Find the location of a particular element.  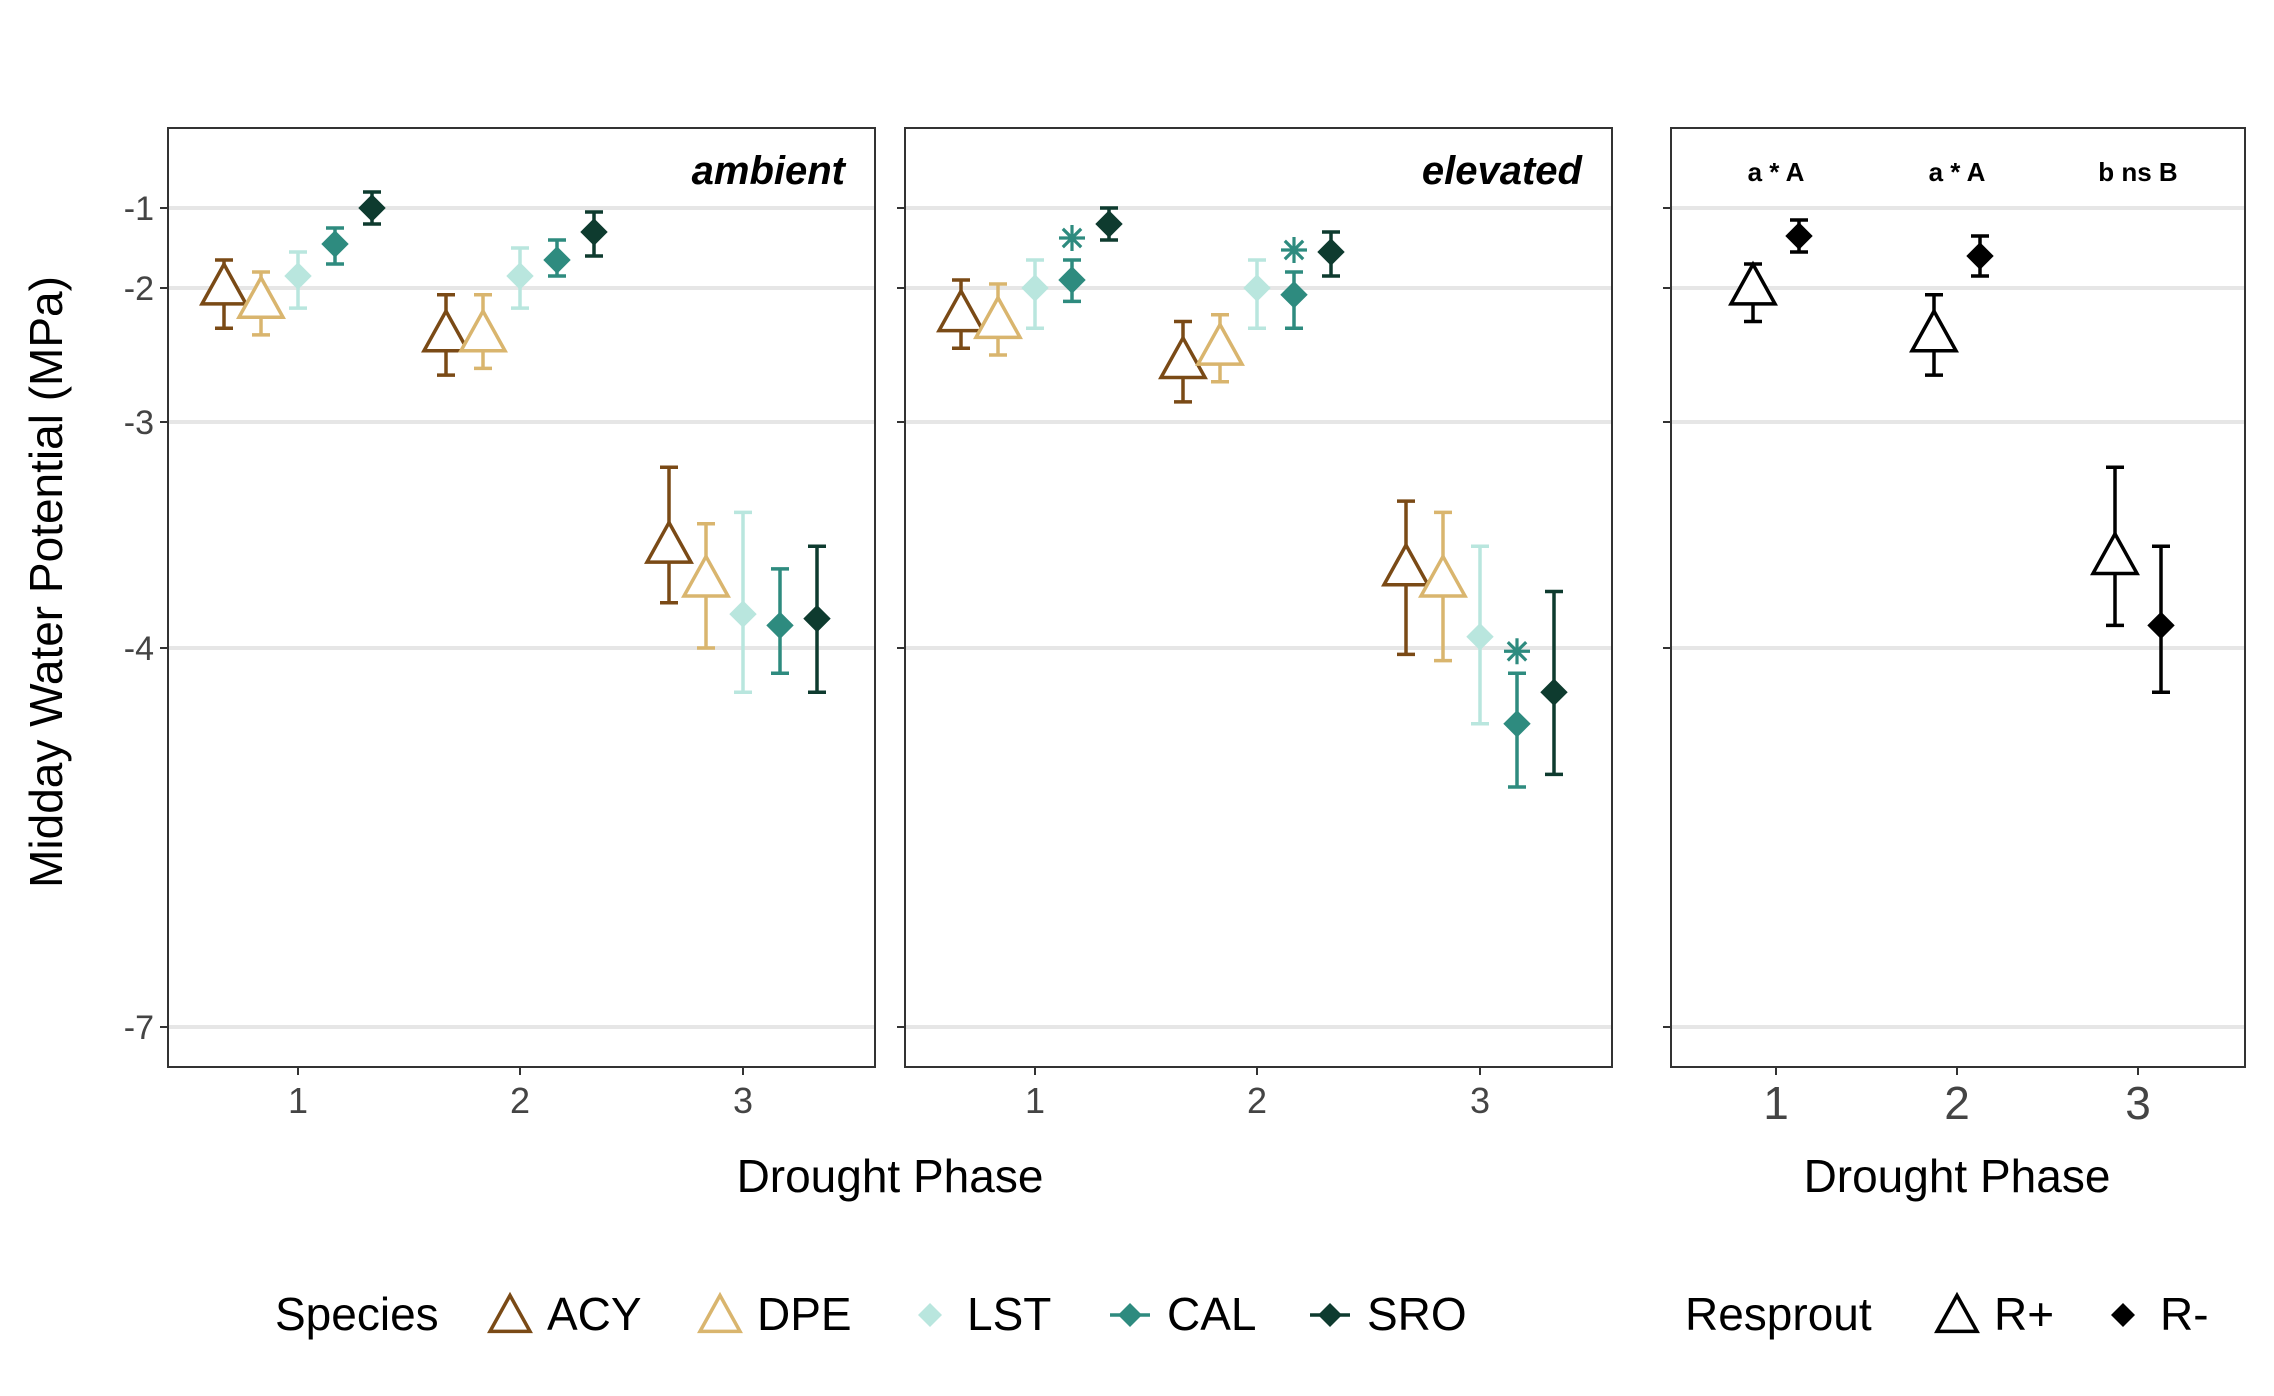

group-annotation: b ns B is located at coordinates (2137, 172).